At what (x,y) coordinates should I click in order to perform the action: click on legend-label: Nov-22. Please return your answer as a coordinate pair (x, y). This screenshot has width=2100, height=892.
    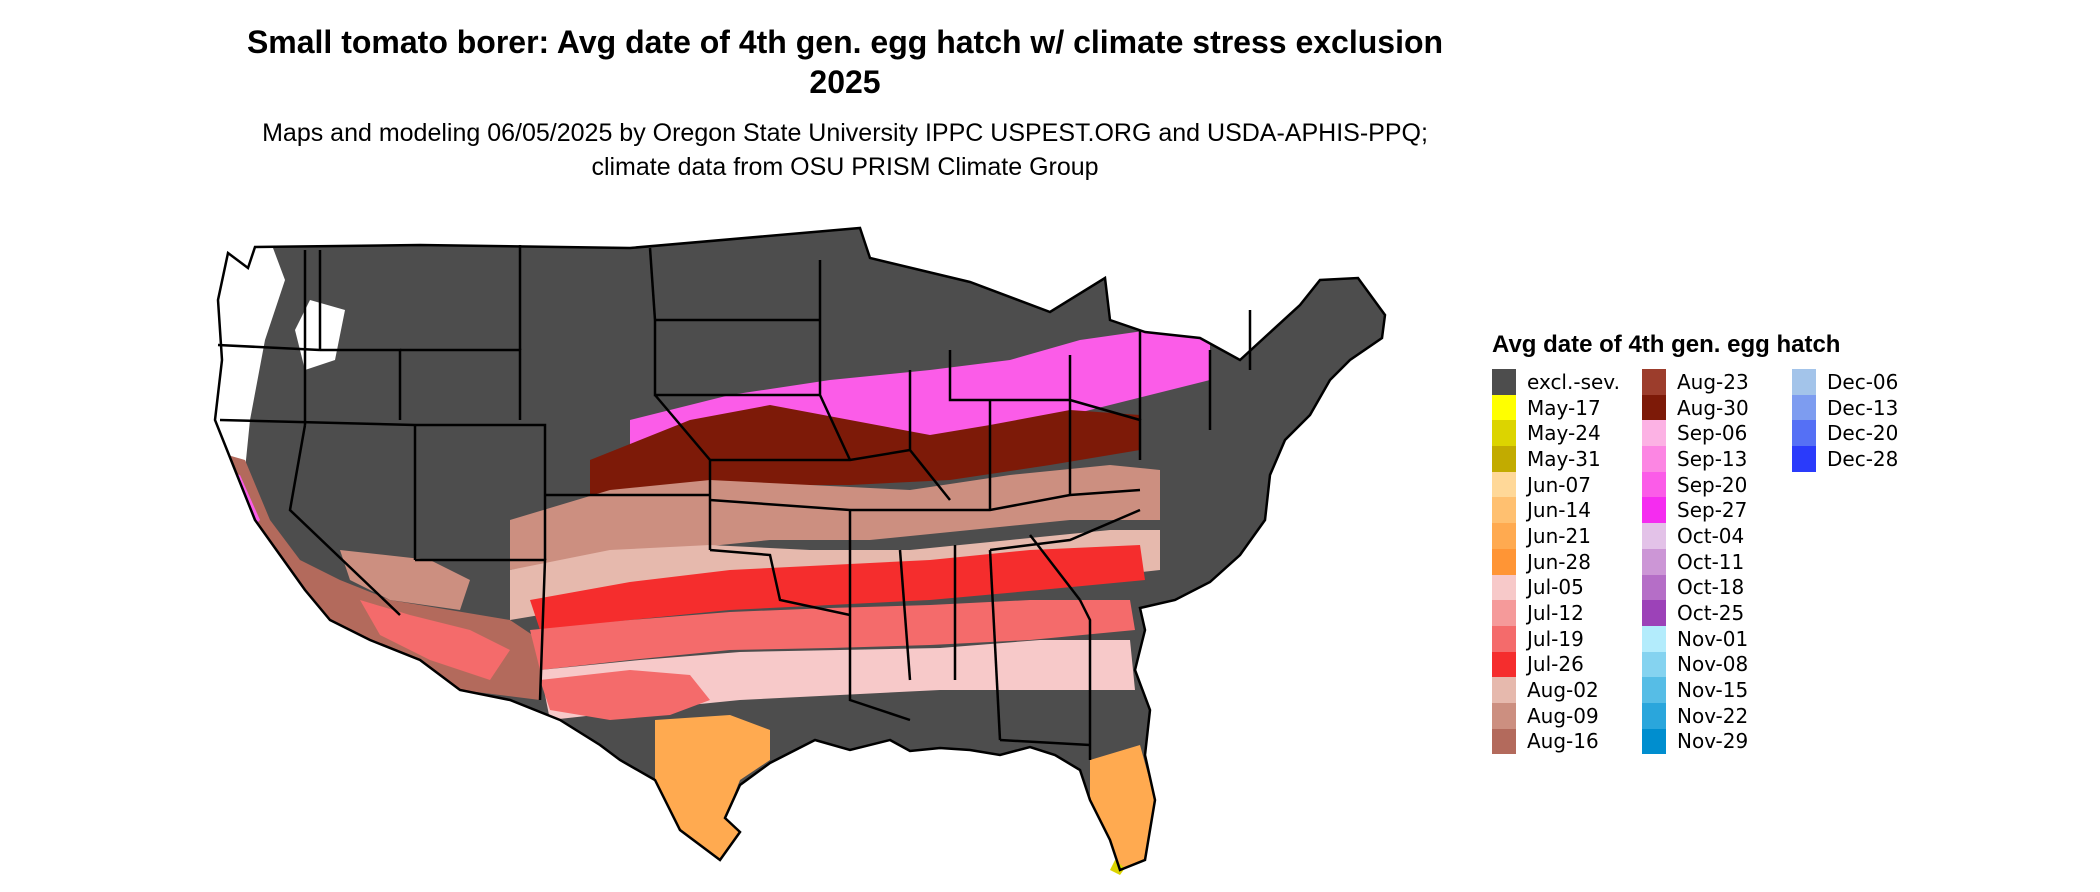
    Looking at the image, I should click on (1713, 715).